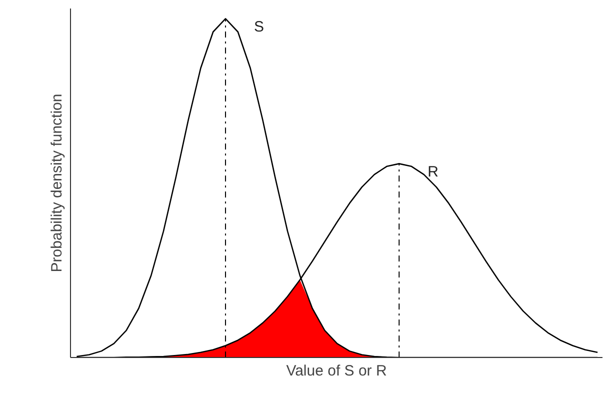 The image size is (604, 419). I want to click on y-axis-title: Probability density function, so click(57, 183).